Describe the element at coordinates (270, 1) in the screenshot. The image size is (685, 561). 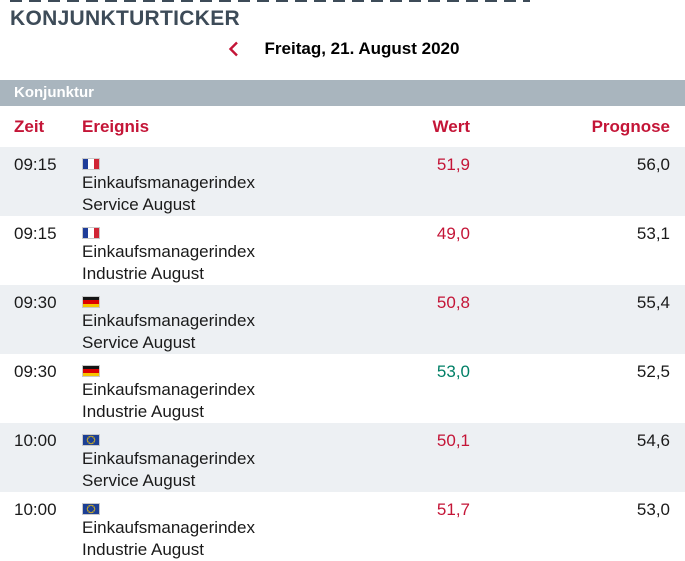
I see `cropped-content-above` at that location.